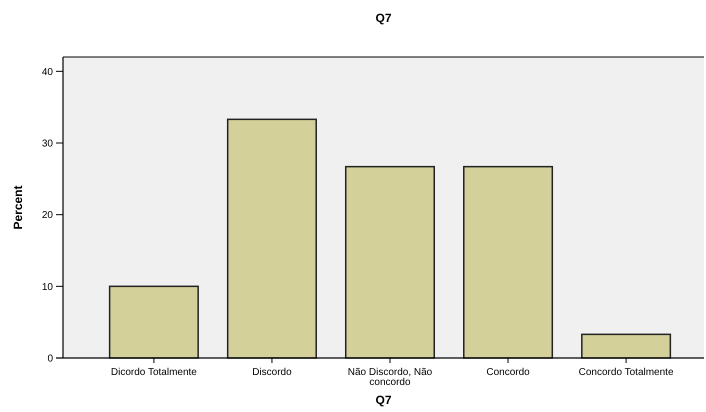 The height and width of the screenshot is (412, 706). I want to click on y-axis-title: Percent, so click(18, 207).